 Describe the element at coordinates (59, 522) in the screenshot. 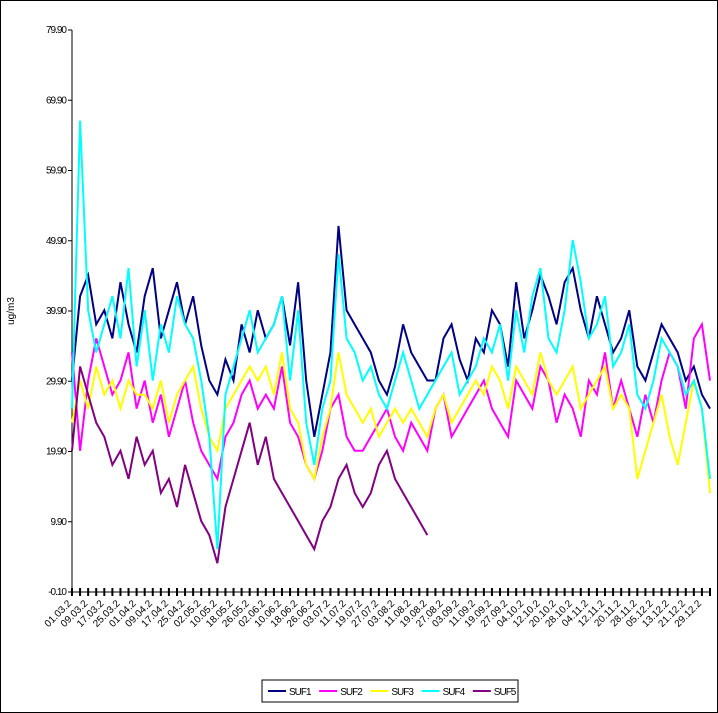

I see `y-tick-label: 9.90` at that location.